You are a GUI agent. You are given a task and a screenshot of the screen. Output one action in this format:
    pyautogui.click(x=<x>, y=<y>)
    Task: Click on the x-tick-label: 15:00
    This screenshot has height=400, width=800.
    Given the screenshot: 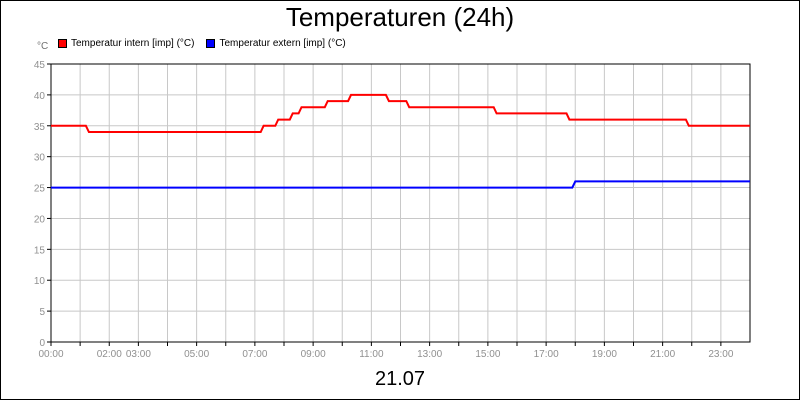 What is the action you would take?
    pyautogui.click(x=487, y=354)
    